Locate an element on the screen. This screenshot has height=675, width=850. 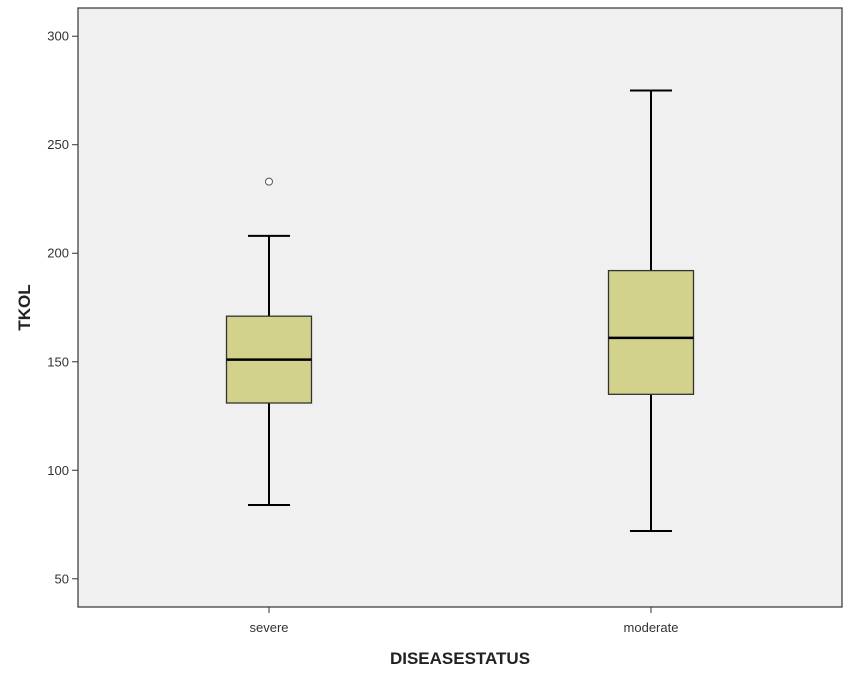
y-axis-title: TKOL is located at coordinates (24, 307).